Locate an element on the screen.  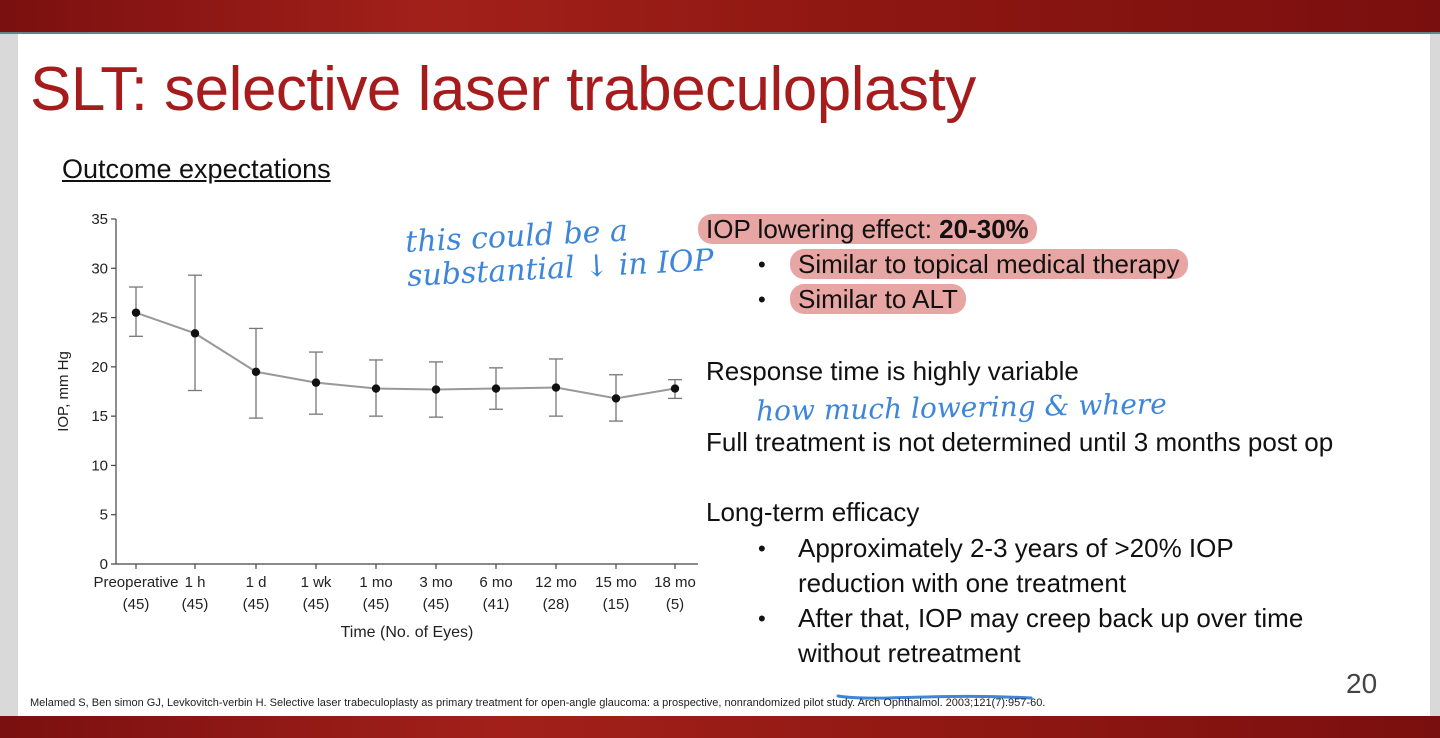
x-axis-label: Time (No. of Eyes) is located at coordinates (407, 632).